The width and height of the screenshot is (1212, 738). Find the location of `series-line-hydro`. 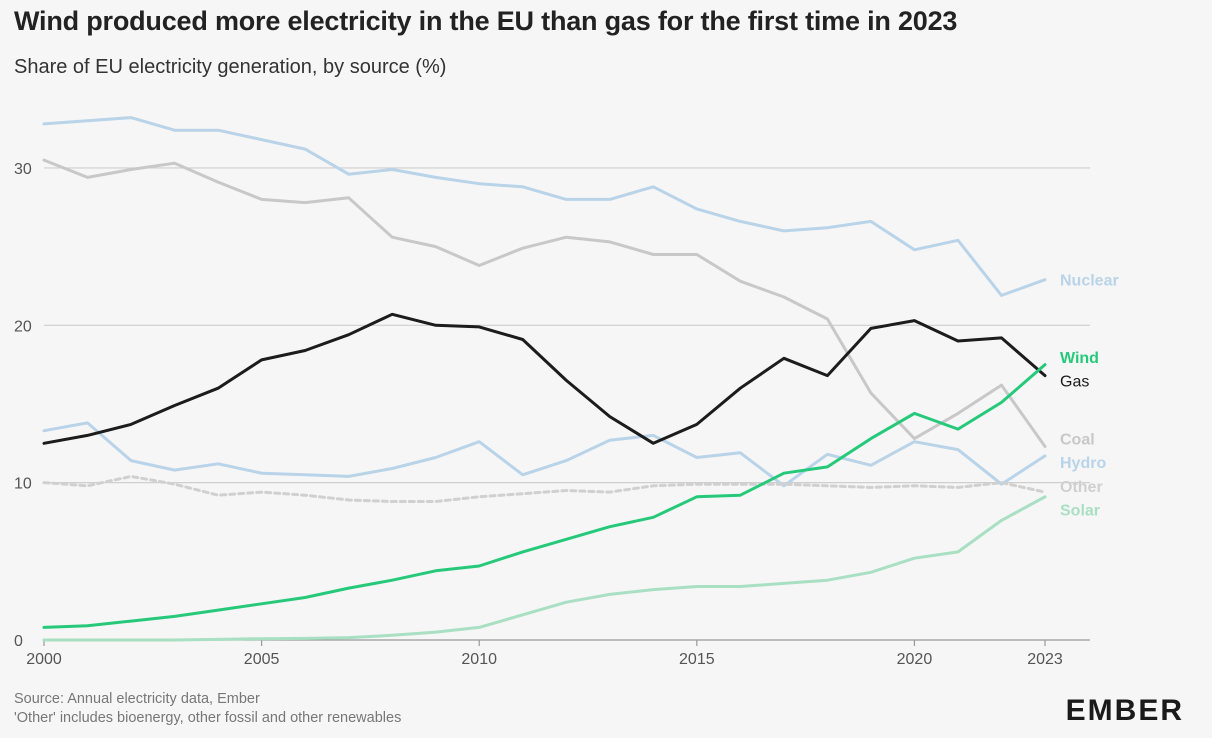

series-line-hydro is located at coordinates (544, 454).